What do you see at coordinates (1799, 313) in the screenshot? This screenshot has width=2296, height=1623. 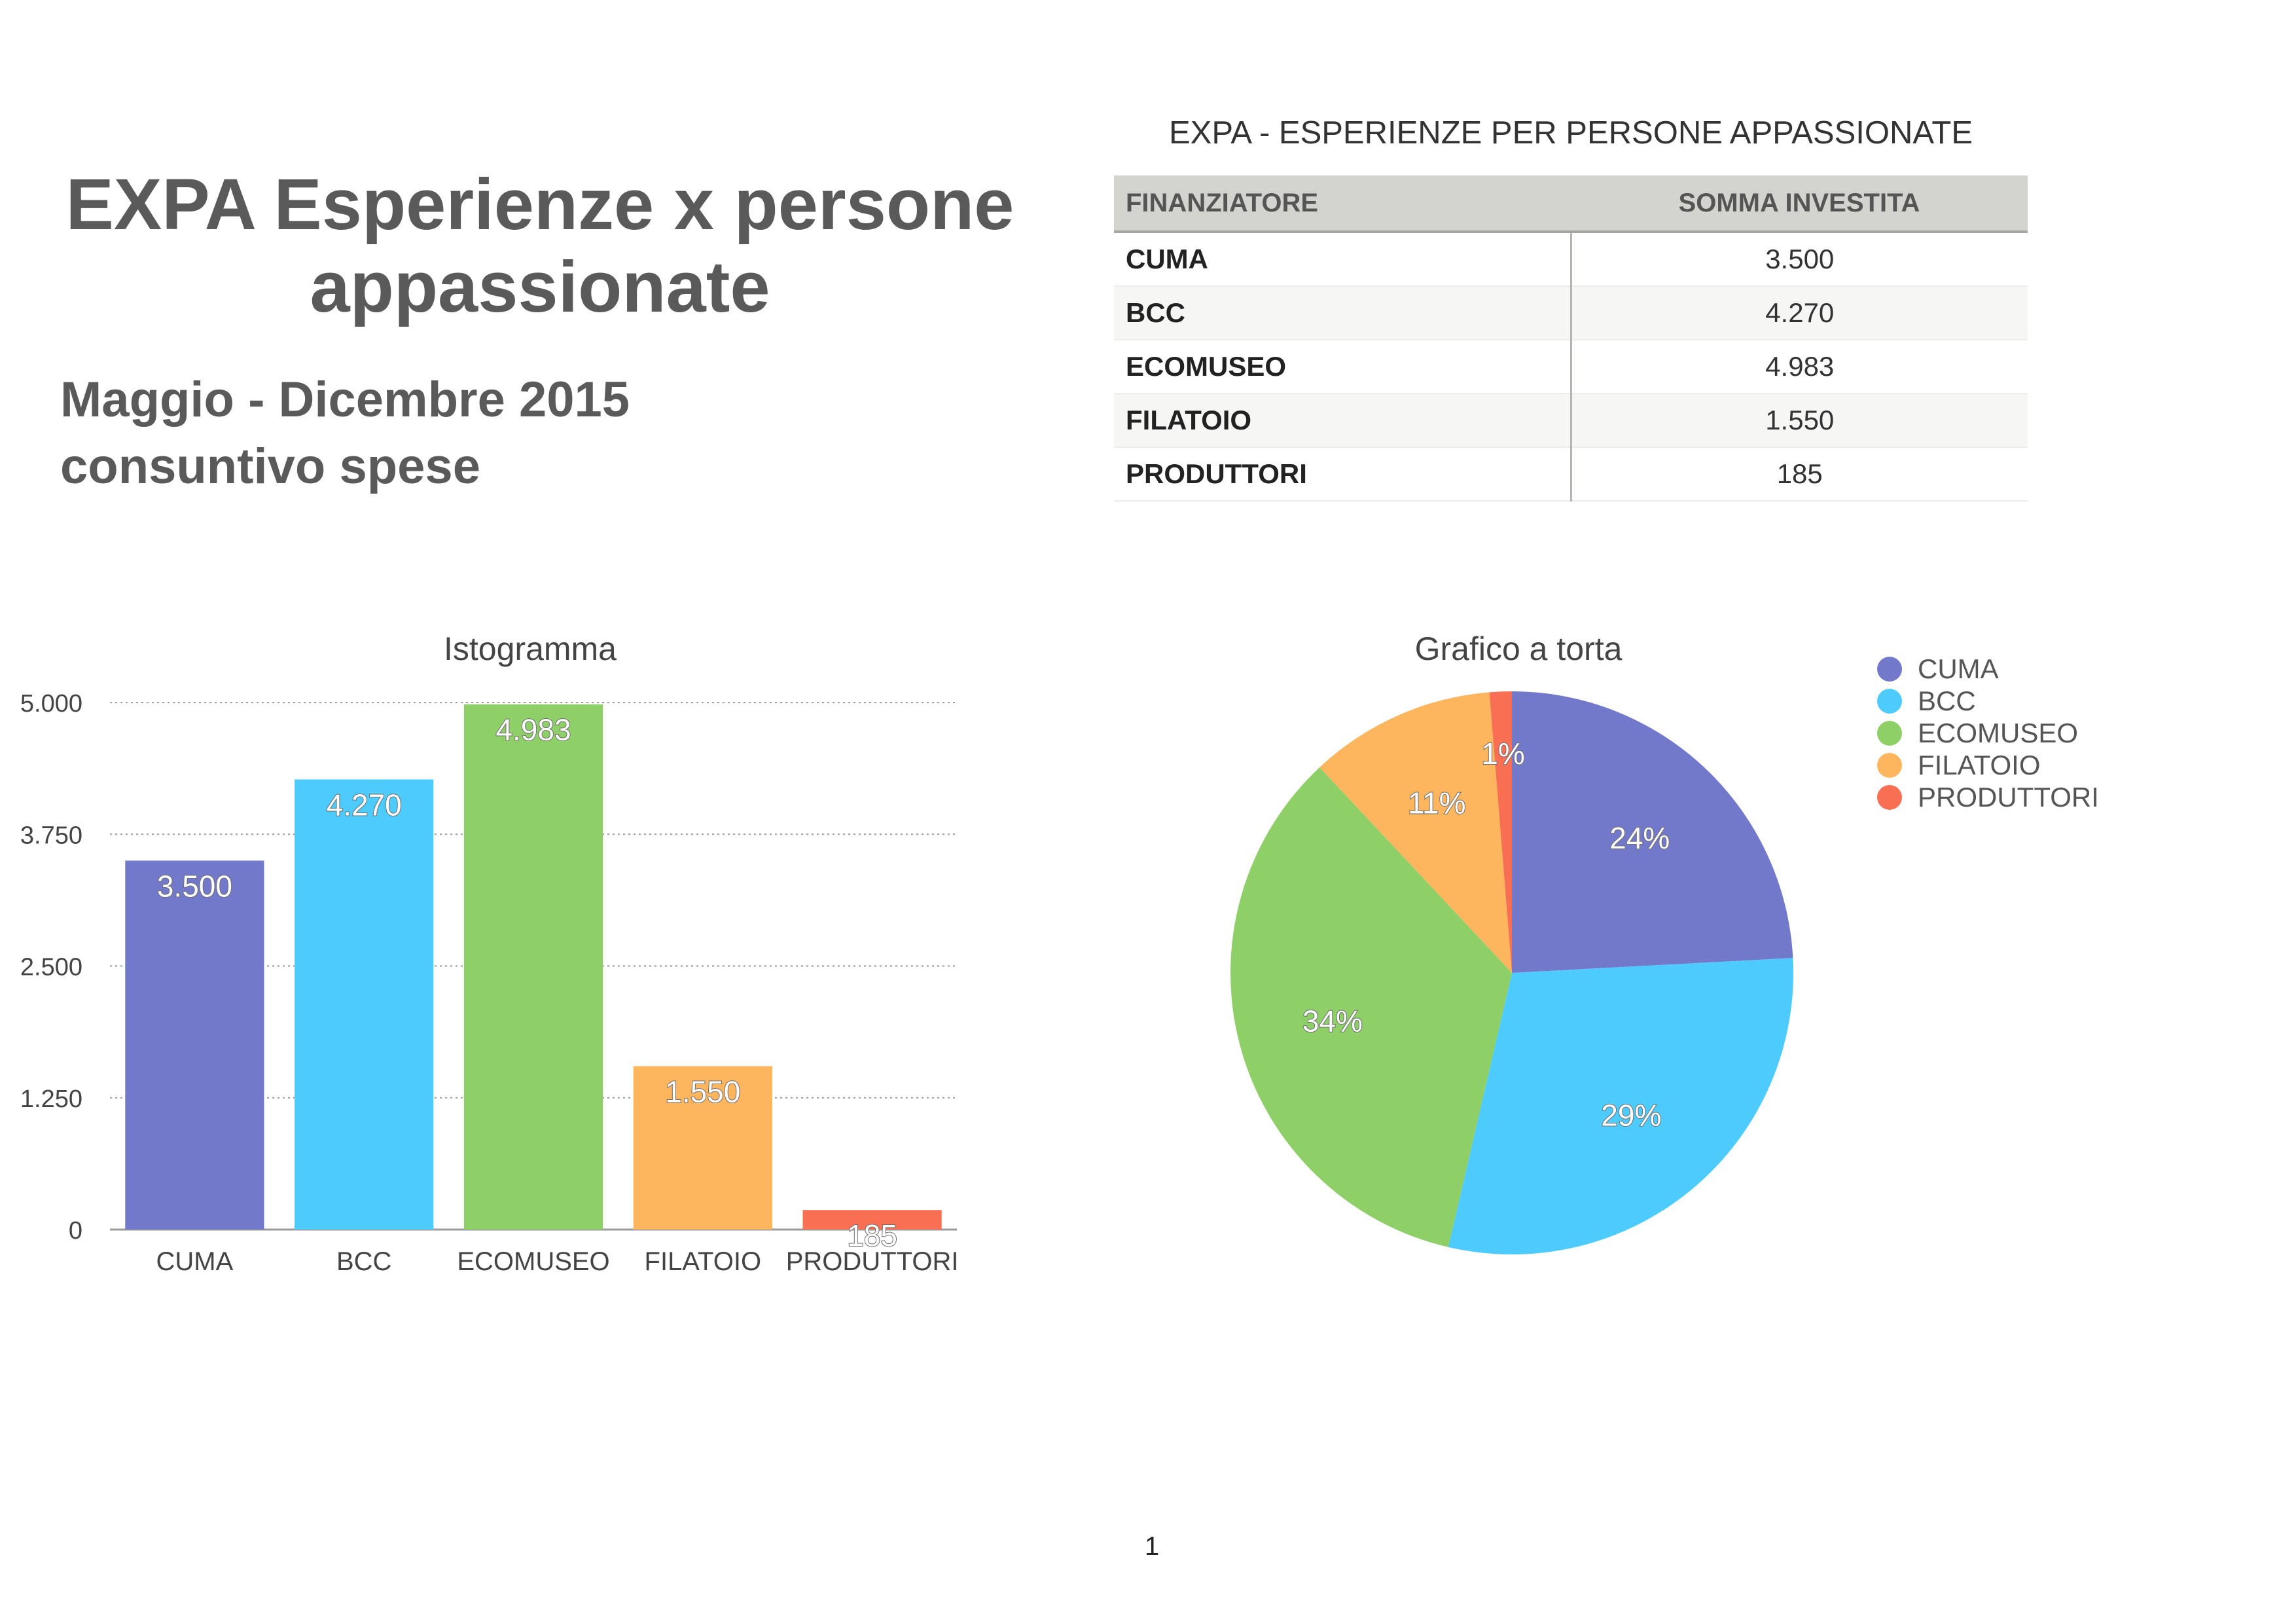 I see `cell-amount: 4.270` at bounding box center [1799, 313].